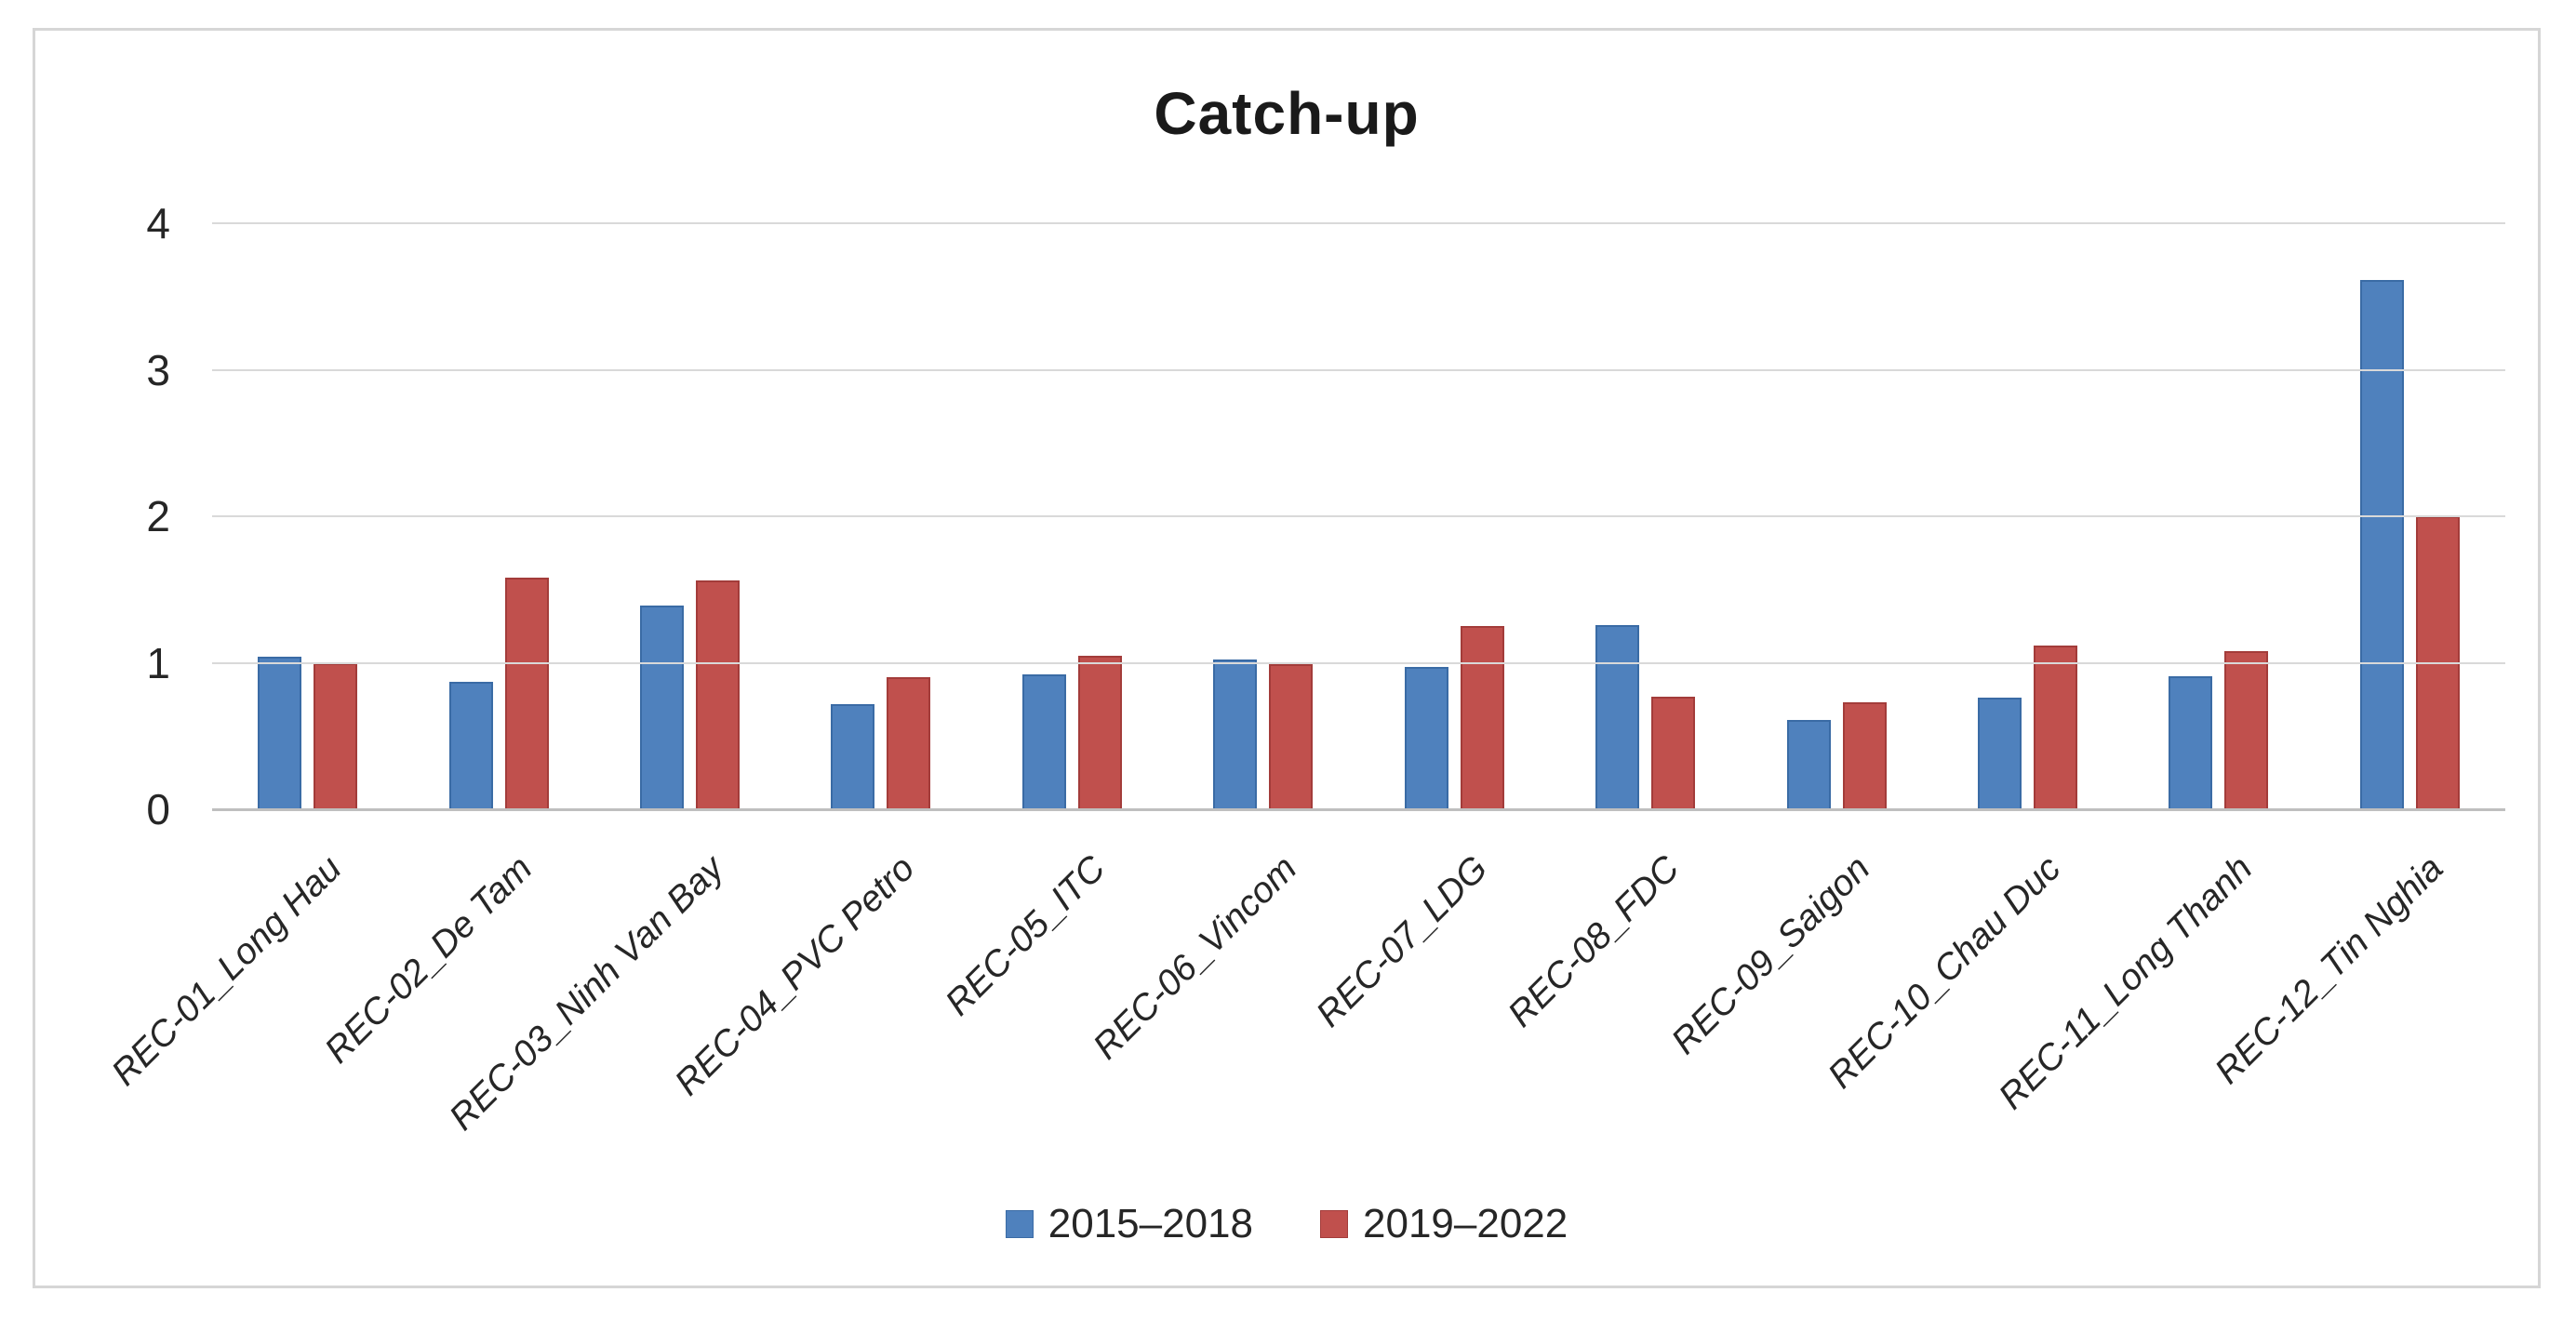 Image resolution: width=2576 pixels, height=1319 pixels. Describe the element at coordinates (1150, 1223) in the screenshot. I see `legend-label: 2015–2018` at that location.